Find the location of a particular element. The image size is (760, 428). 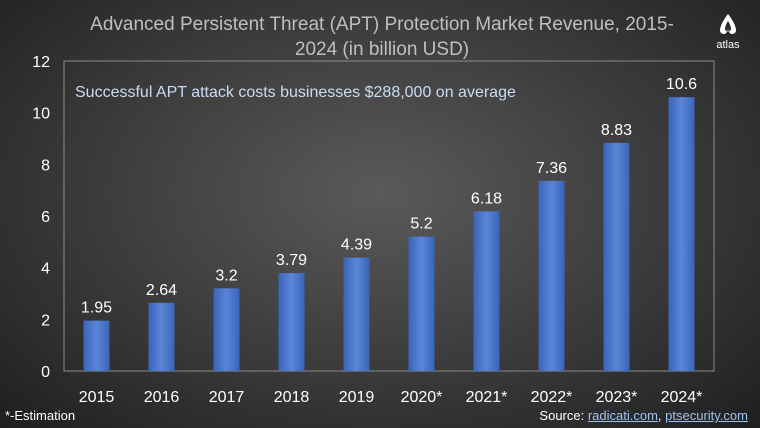

y-axis: 0 2 4 6 8 10 12 is located at coordinates (41, 217).